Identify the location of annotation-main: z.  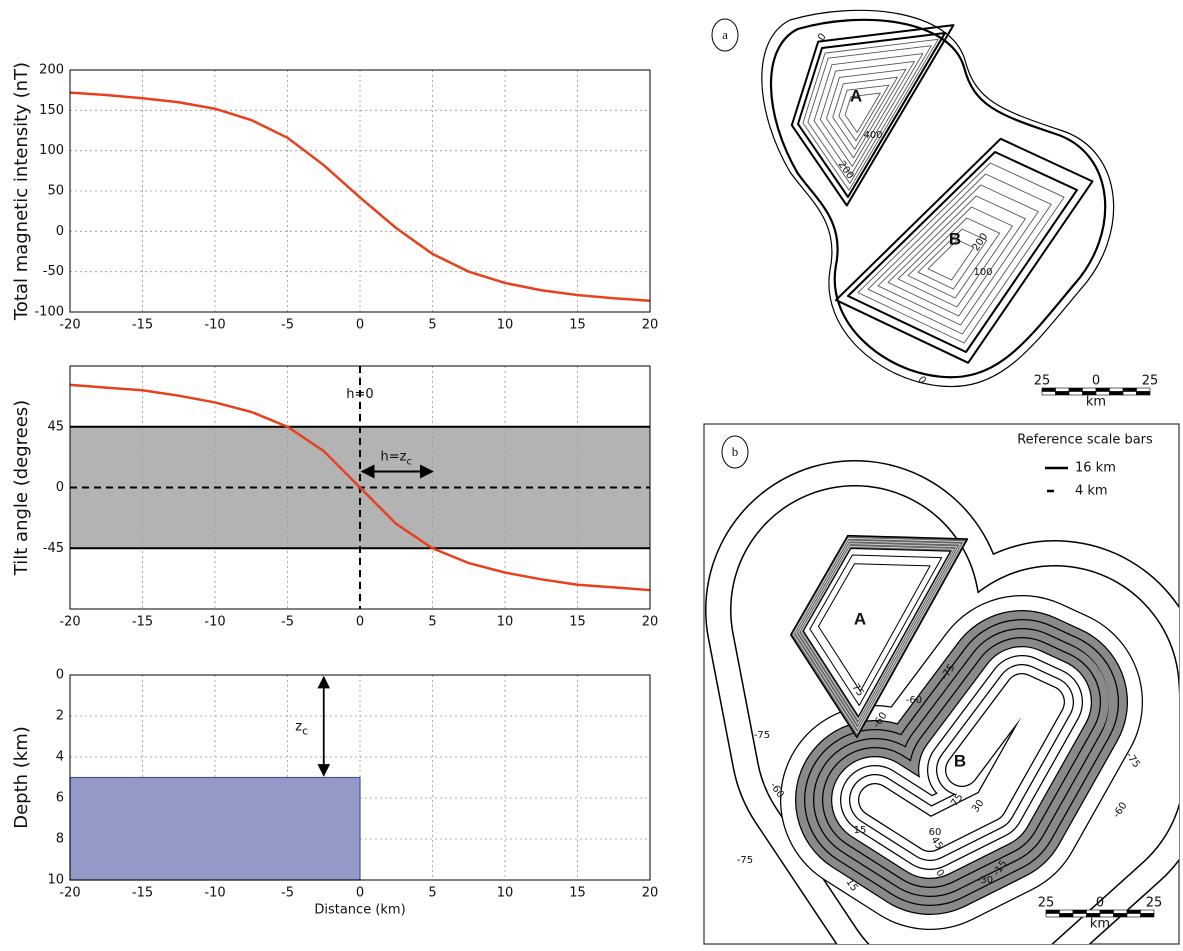
(298, 726).